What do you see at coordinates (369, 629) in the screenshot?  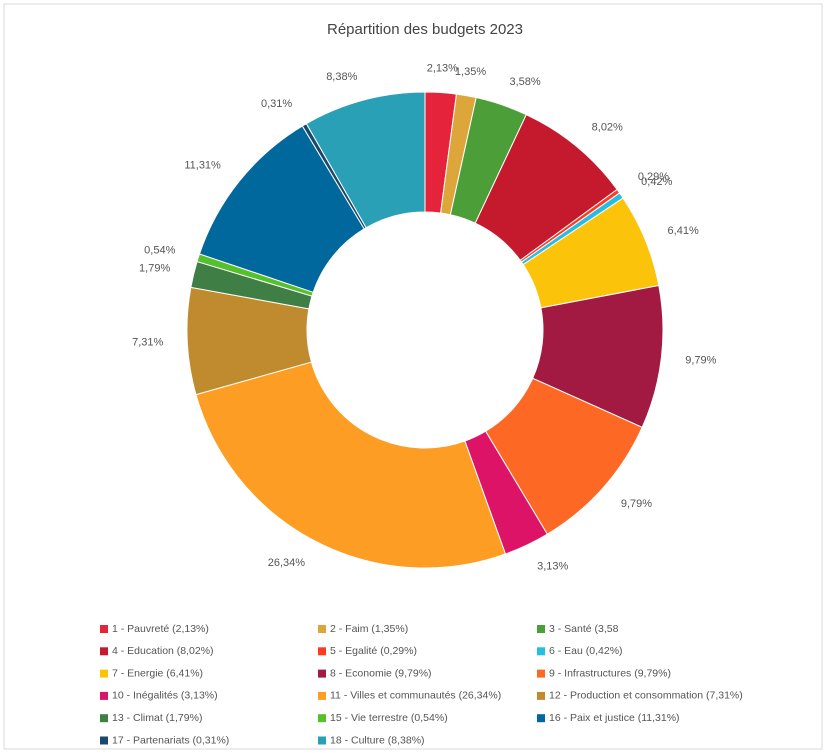 I see `legend-label: 2 - Faim (1,35%)` at bounding box center [369, 629].